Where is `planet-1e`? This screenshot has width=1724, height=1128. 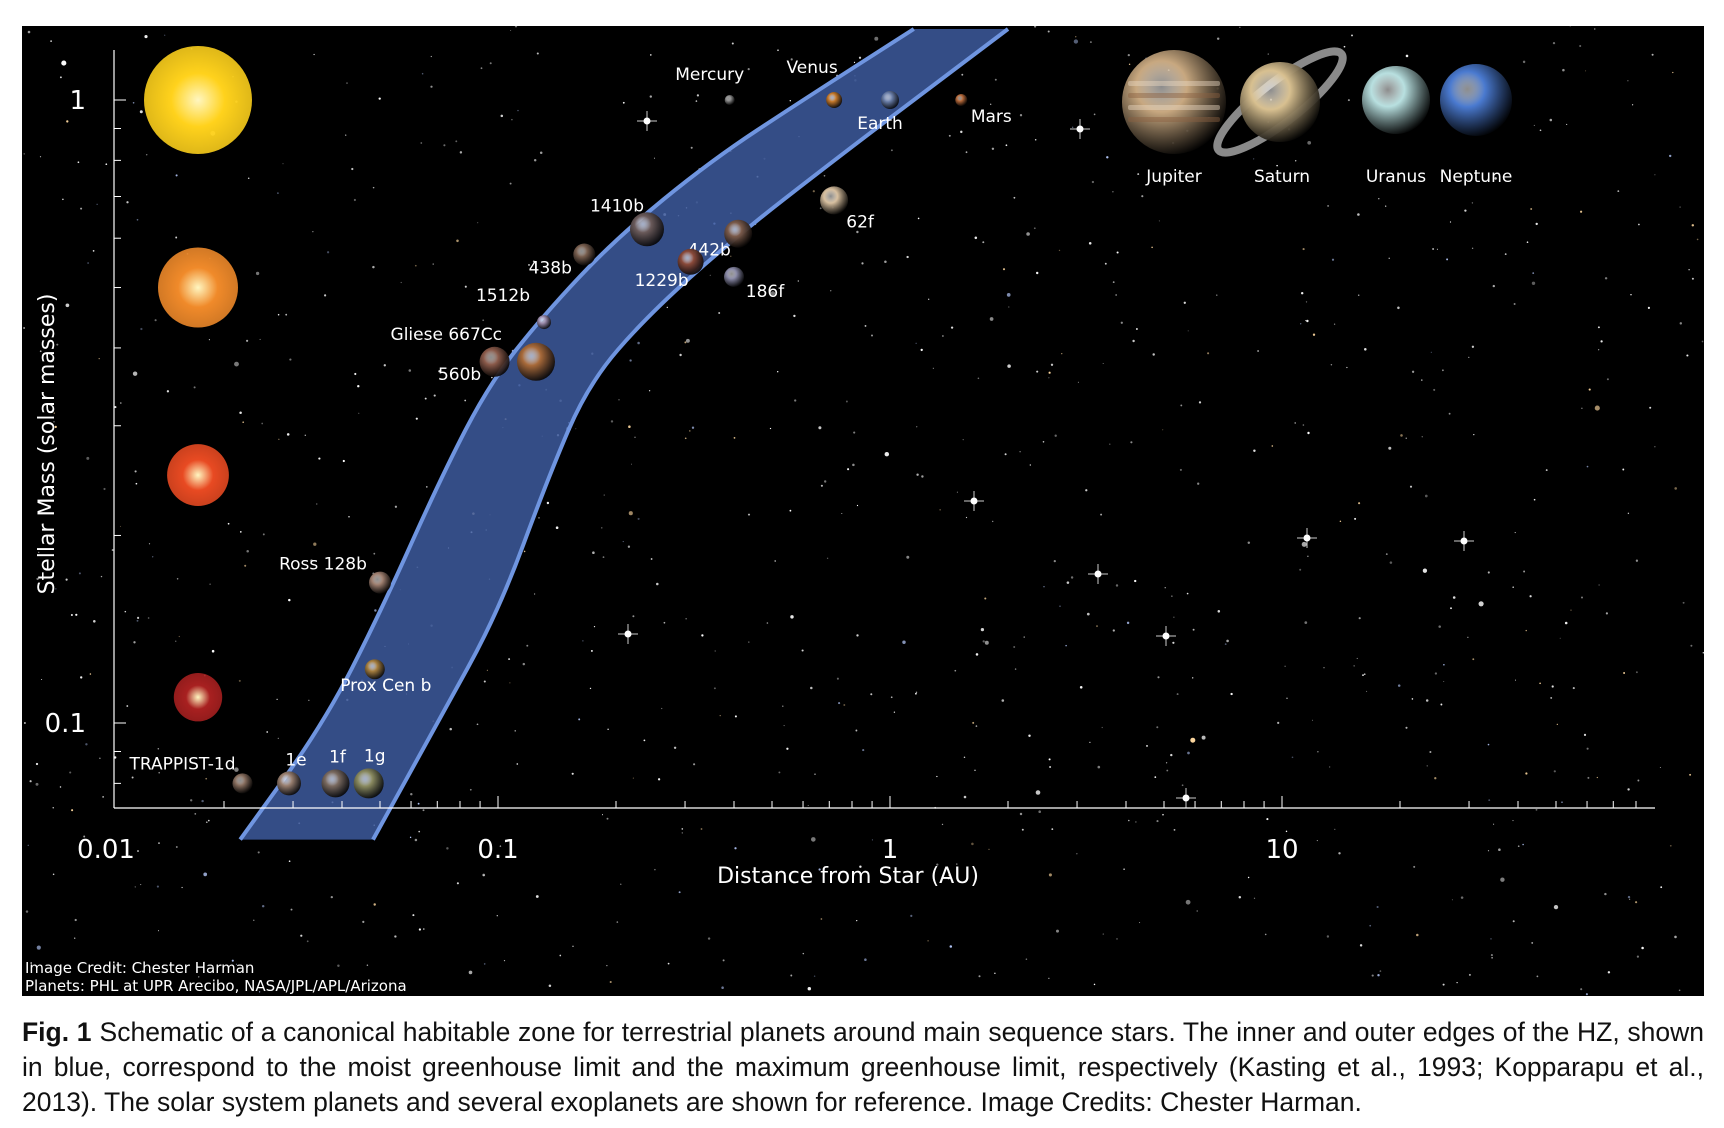
planet-1e is located at coordinates (289, 783).